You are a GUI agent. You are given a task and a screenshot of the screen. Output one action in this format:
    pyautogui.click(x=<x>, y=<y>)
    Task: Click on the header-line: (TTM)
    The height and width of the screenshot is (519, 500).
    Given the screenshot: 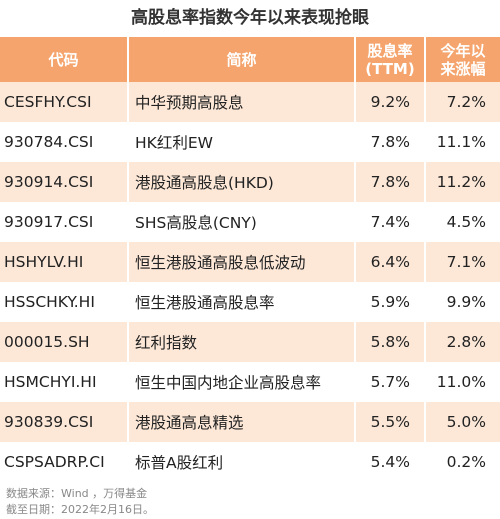 What is the action you would take?
    pyautogui.click(x=390, y=68)
    